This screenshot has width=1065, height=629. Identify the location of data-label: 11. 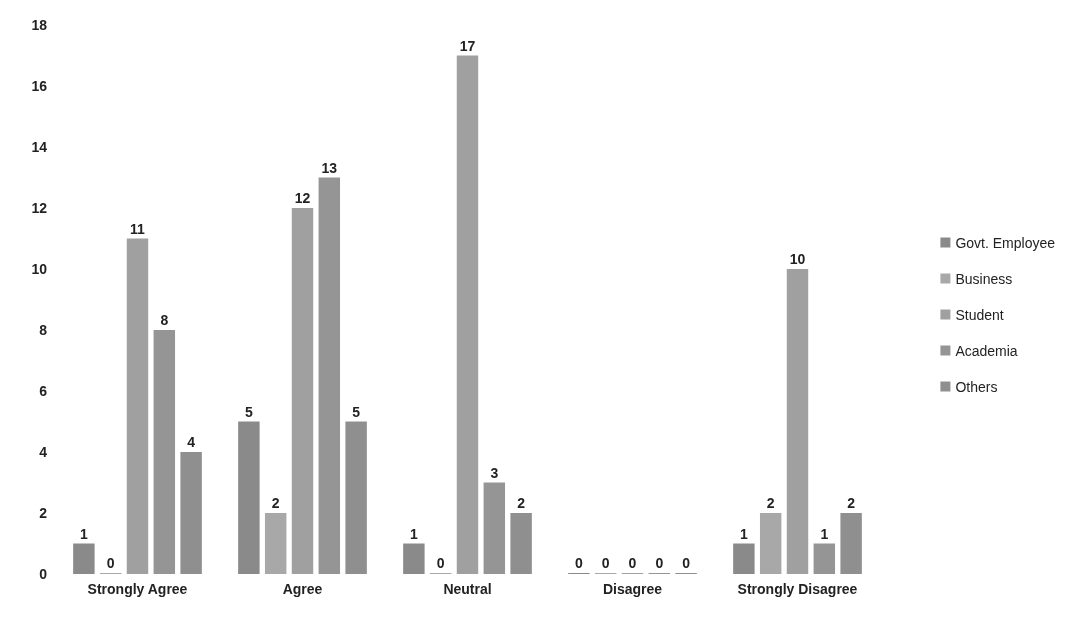
(138, 228).